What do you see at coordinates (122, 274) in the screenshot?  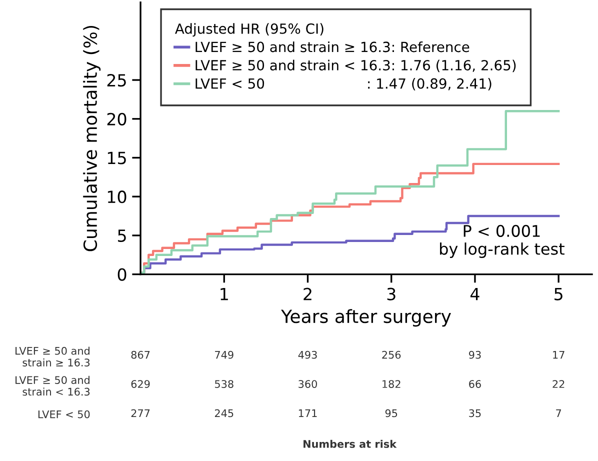 I see `y-tick-label: 0` at bounding box center [122, 274].